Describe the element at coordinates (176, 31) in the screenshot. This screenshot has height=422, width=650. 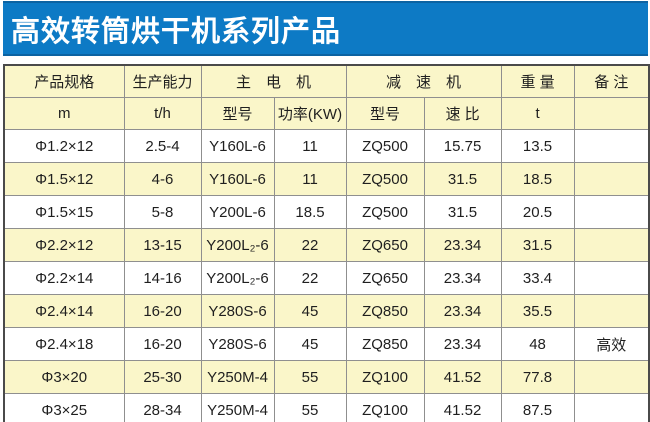
I see `page-title: 高效转筒烘干机系列产品` at that location.